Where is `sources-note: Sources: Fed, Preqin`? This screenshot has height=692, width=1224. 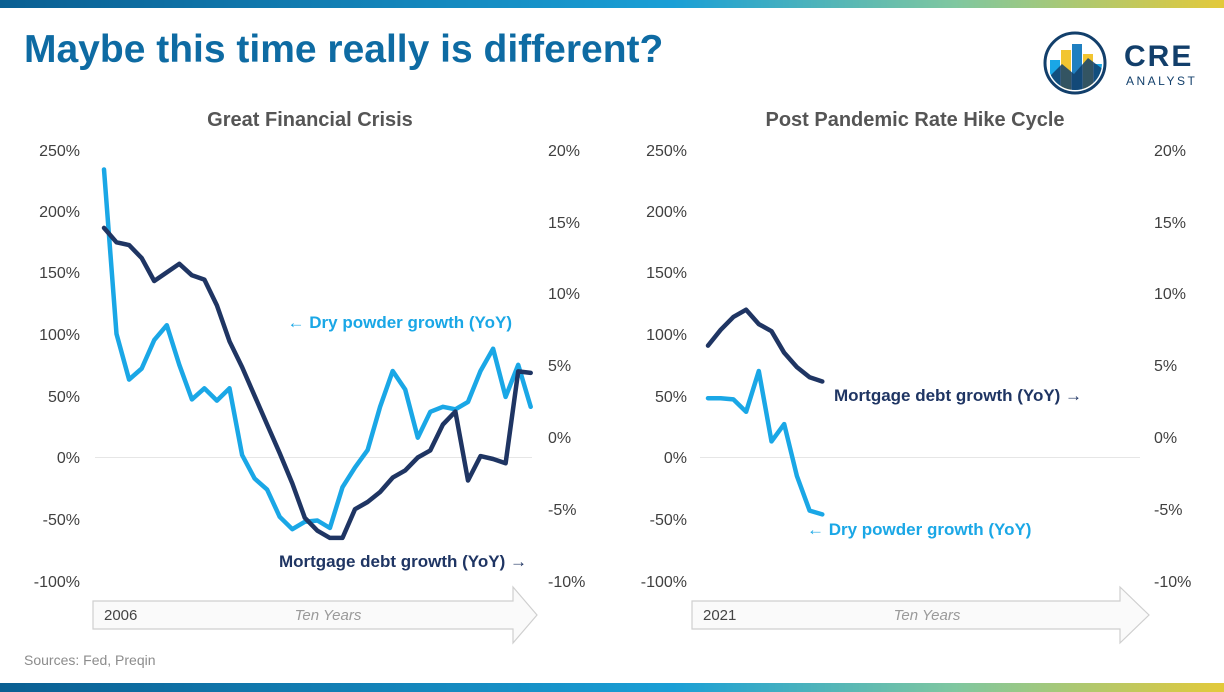
sources-note: Sources: Fed, Preqin is located at coordinates (90, 660).